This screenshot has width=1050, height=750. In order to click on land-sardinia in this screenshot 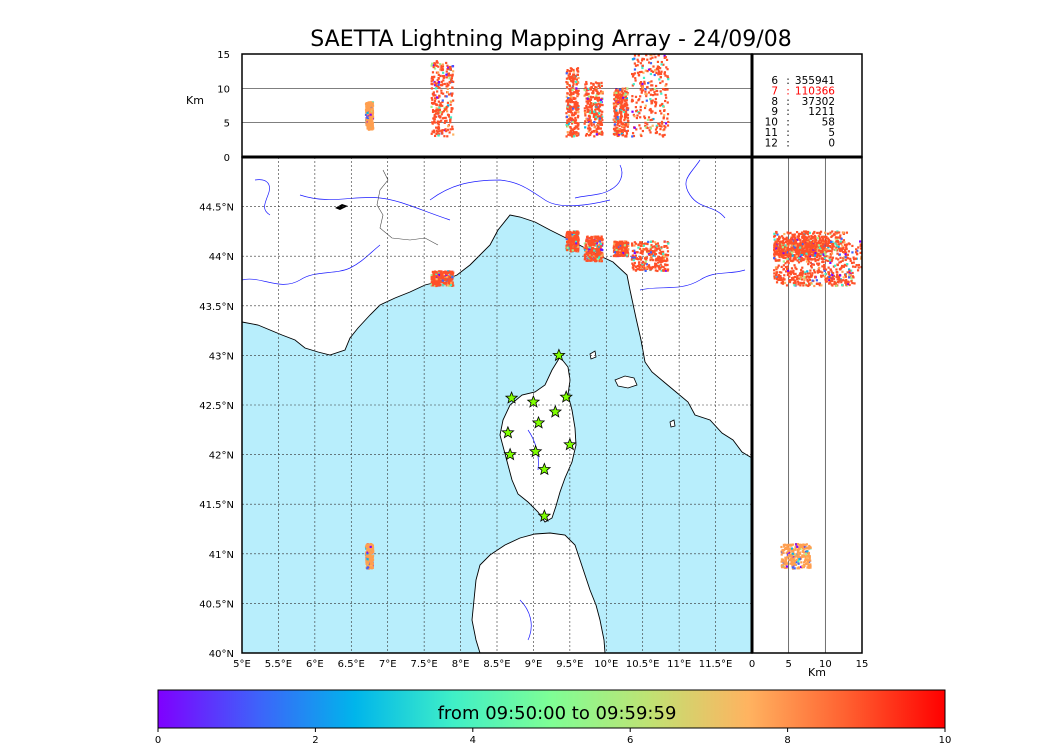, I will do `click(538, 592)`.